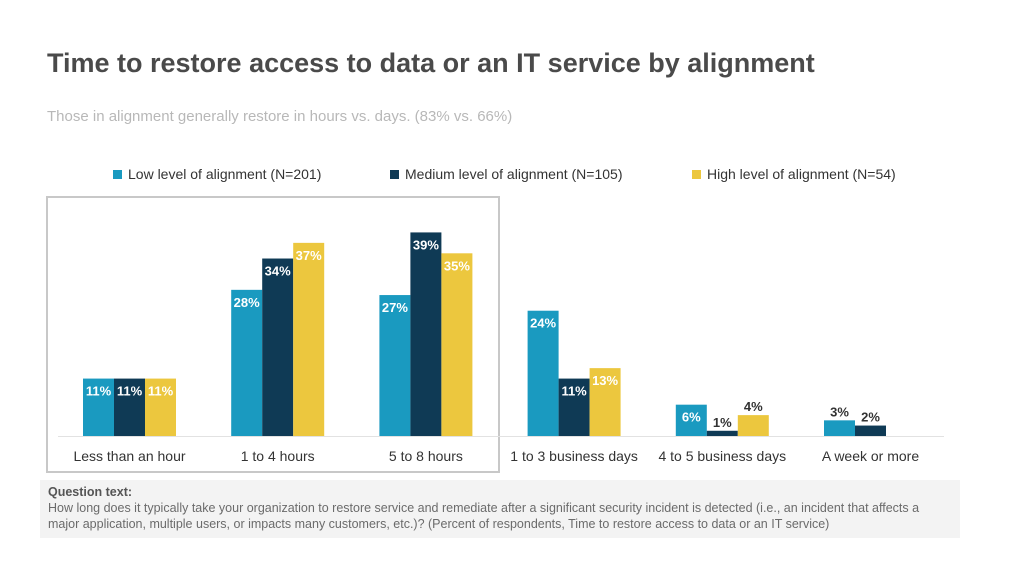 This screenshot has width=1024, height=576. Describe the element at coordinates (129, 456) in the screenshot. I see `category-label-0: Less than an hour` at that location.